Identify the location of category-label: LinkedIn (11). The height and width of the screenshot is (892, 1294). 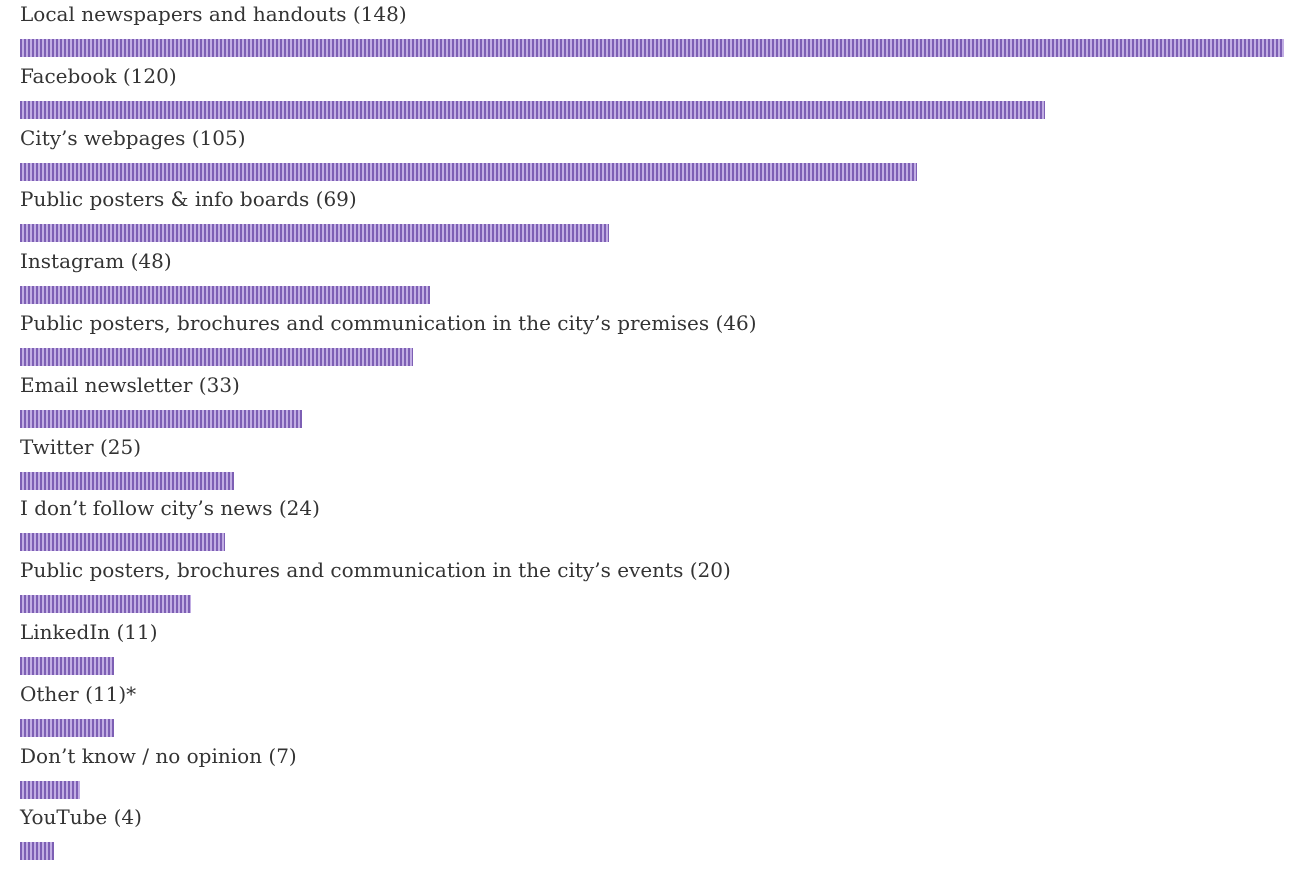
(89, 632).